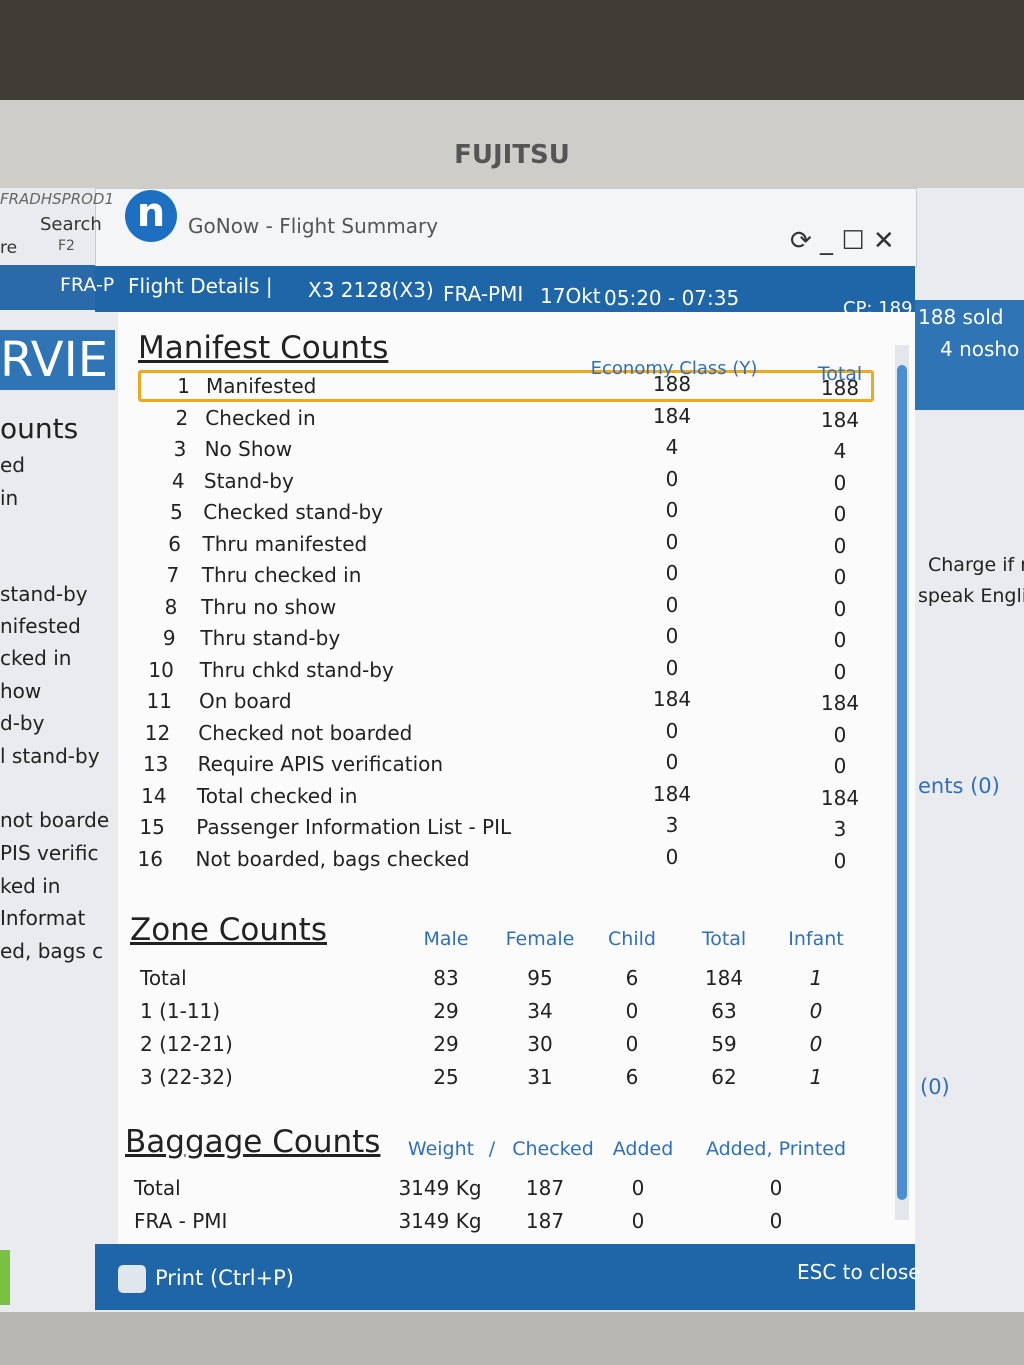  What do you see at coordinates (50, 756) in the screenshot?
I see `left-panel-line: l stand-by` at bounding box center [50, 756].